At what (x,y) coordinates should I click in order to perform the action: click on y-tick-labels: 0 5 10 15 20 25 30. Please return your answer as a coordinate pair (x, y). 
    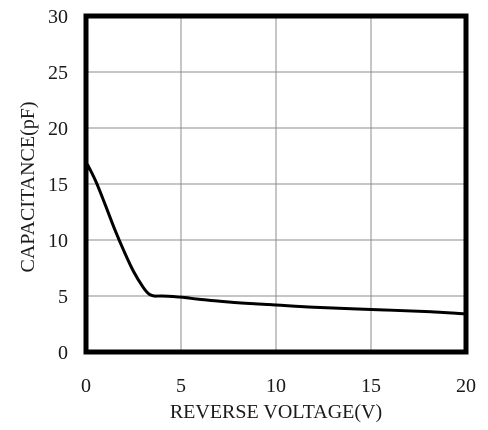
    Looking at the image, I should click on (58, 185).